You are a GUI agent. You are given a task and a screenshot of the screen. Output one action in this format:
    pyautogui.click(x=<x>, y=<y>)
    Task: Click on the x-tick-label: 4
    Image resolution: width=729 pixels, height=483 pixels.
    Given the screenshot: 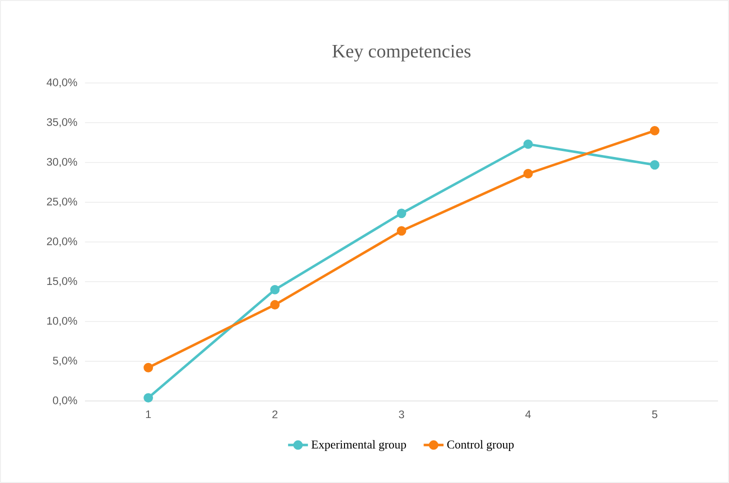 What is the action you would take?
    pyautogui.click(x=528, y=414)
    